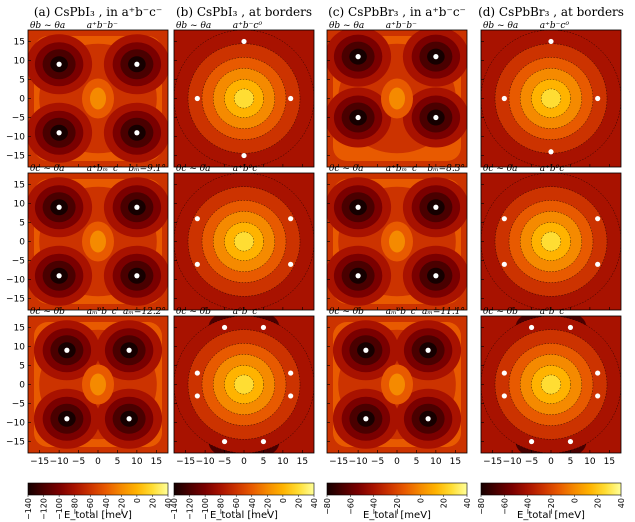  I want to click on panel-2-3: θc ~ θb a⁰b⁻c⁻ −15 −10 −5 0 5 10 15, so click(551, 387).